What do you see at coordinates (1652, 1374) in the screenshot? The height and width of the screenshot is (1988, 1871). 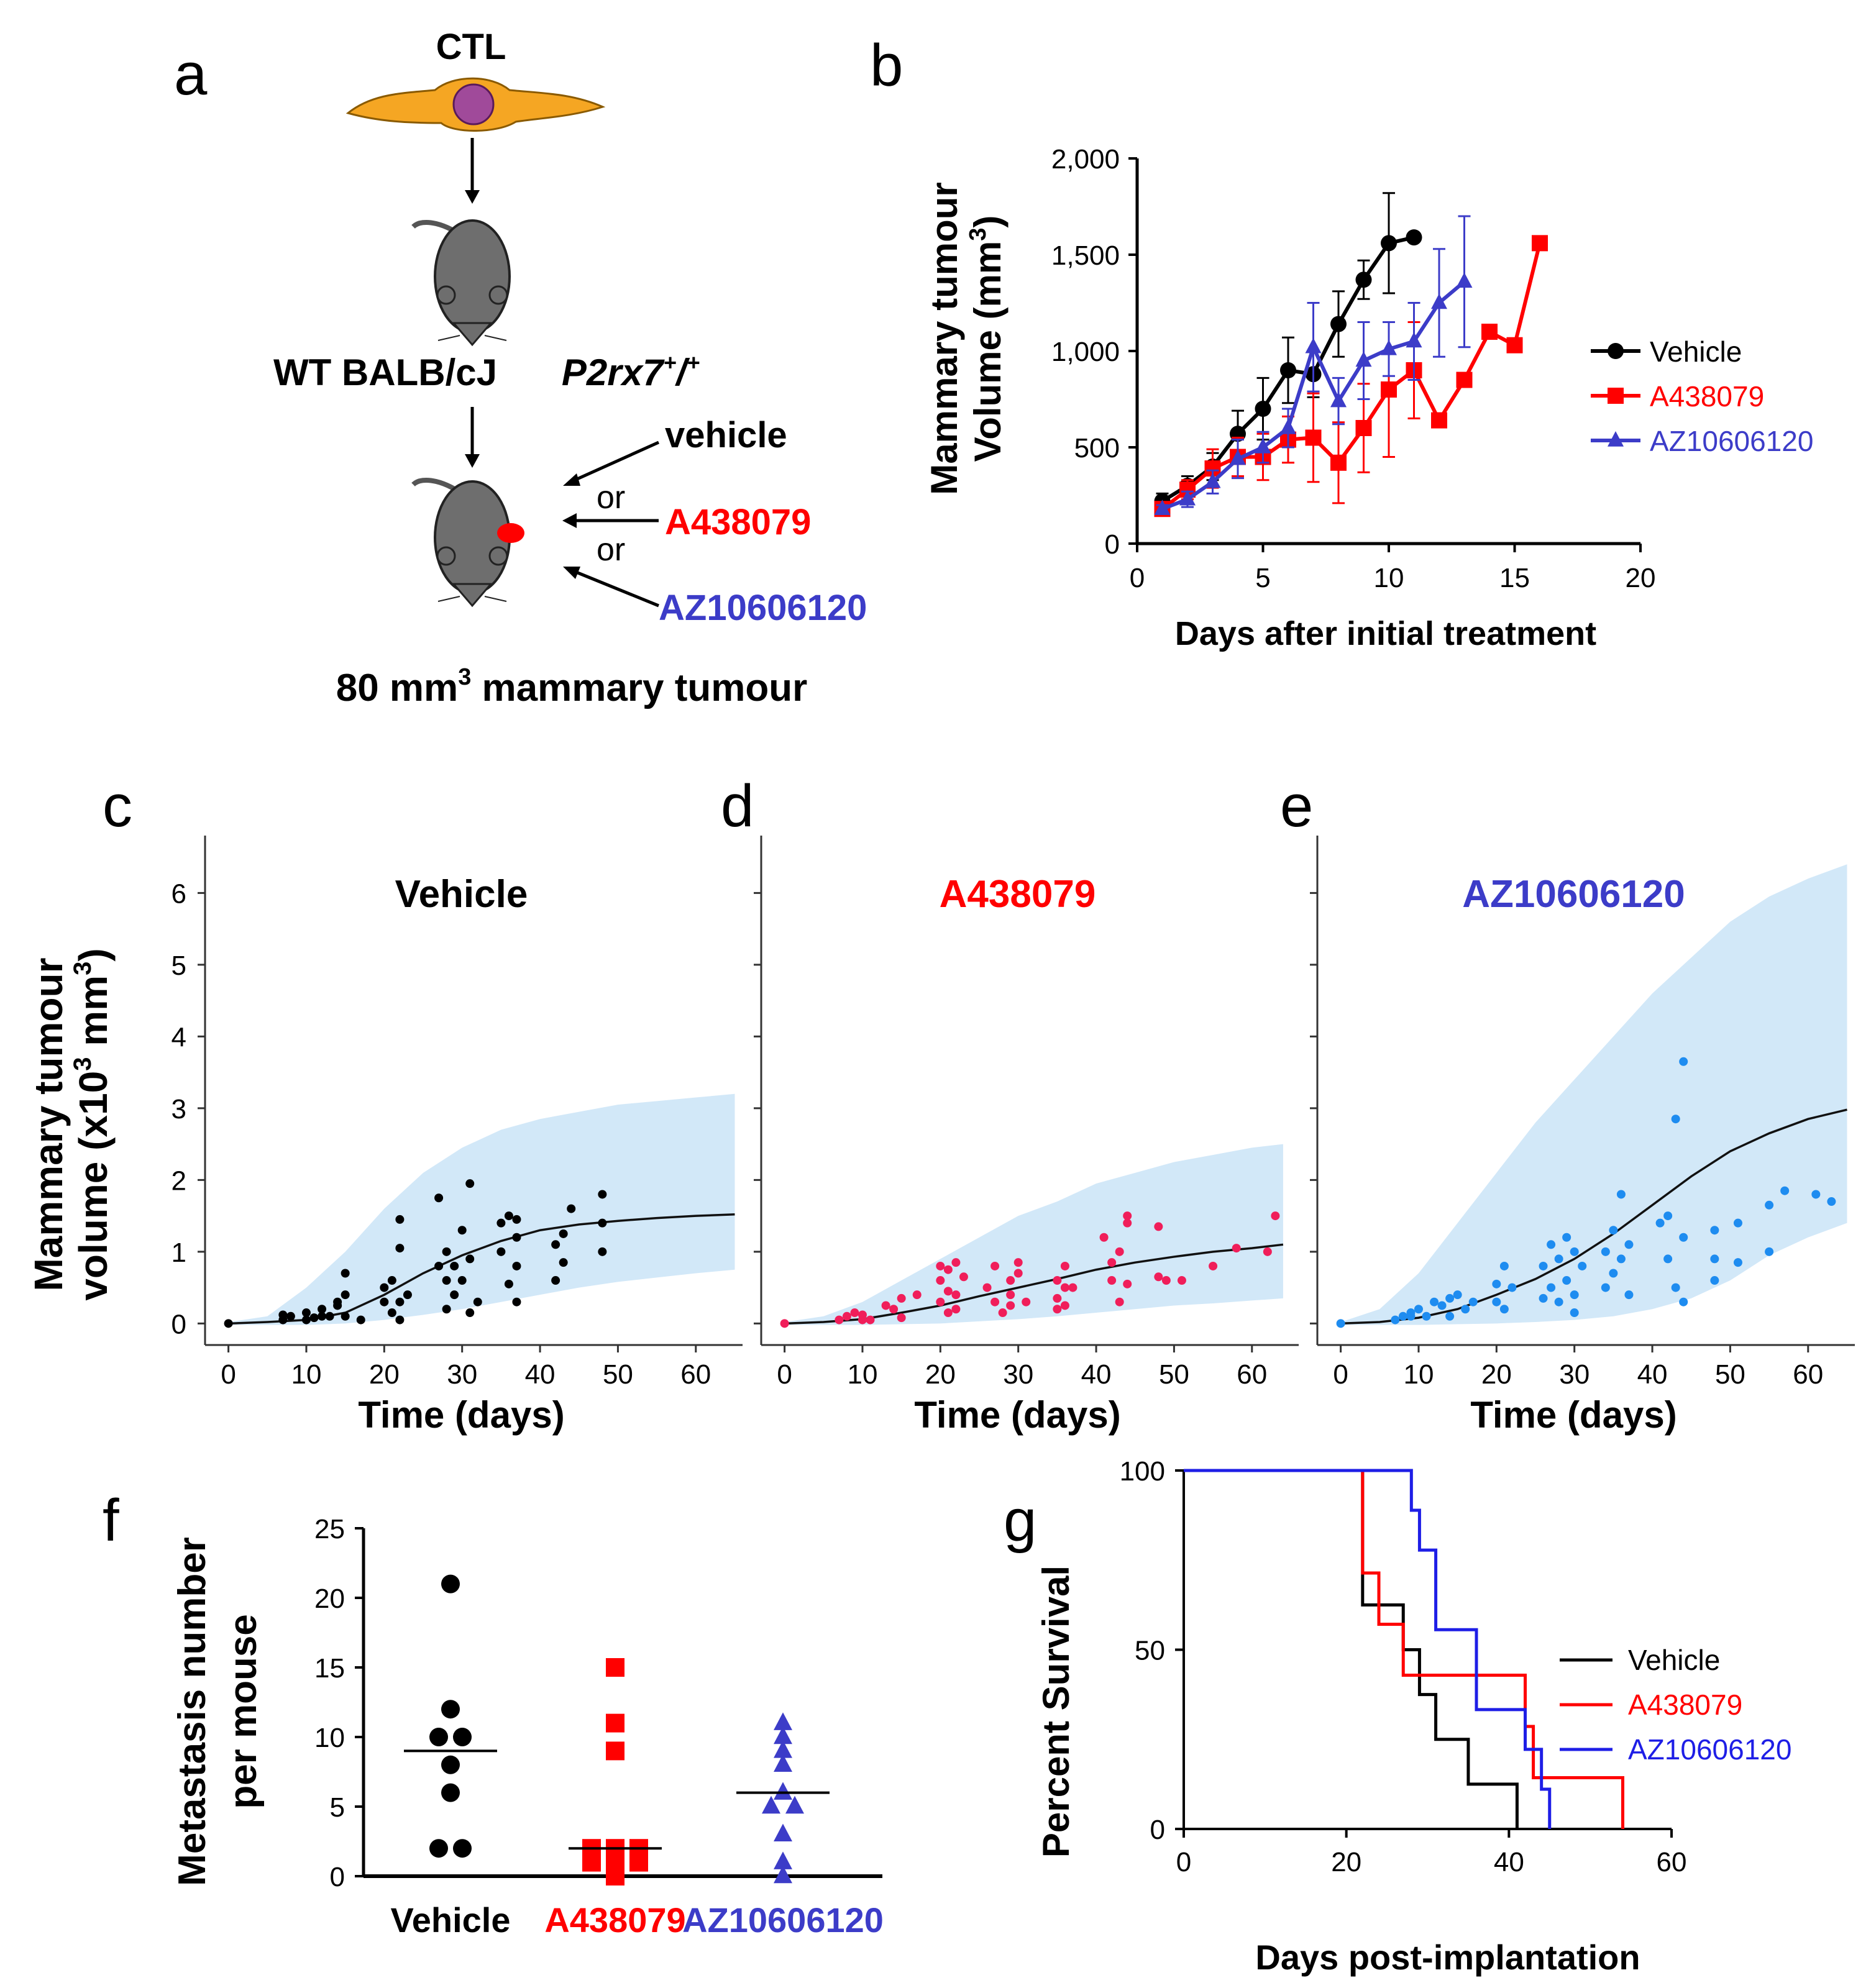 I see `chart-e-x-tick-label: 40` at bounding box center [1652, 1374].